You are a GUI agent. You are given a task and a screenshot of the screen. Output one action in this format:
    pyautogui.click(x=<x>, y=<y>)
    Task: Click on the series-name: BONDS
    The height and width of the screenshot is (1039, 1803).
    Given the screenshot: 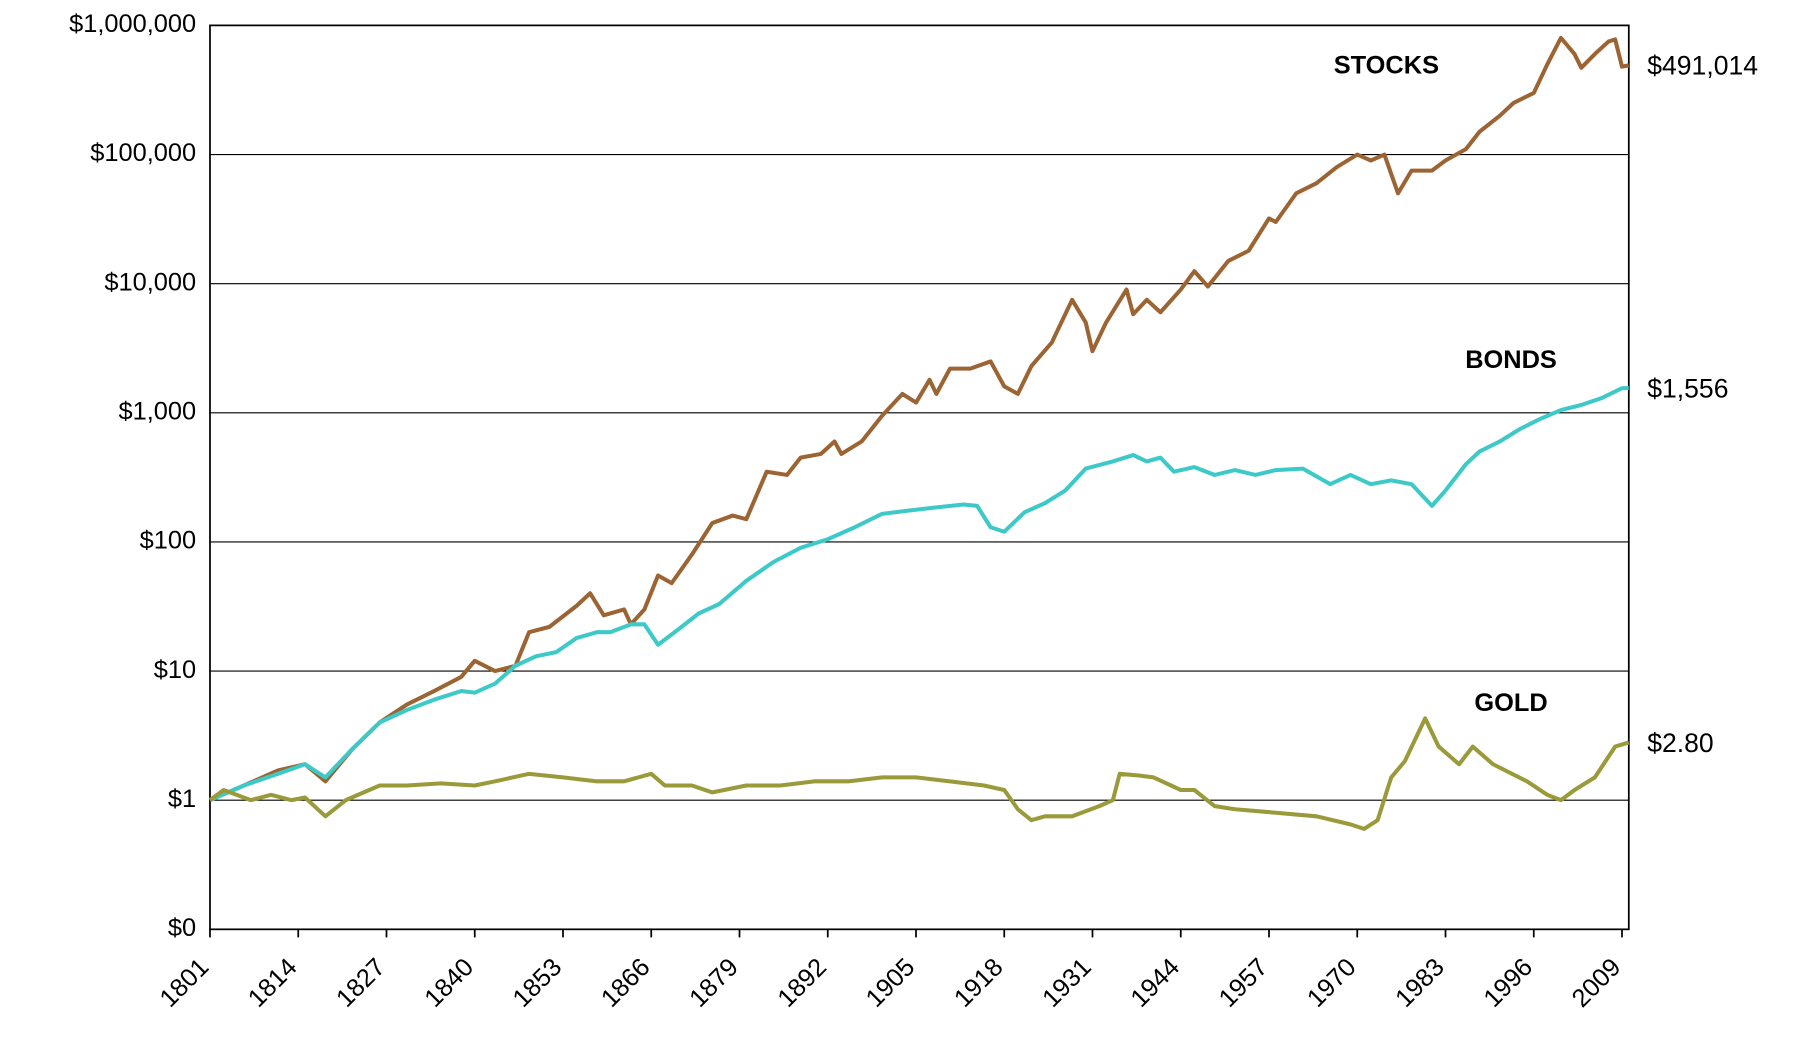 What is the action you would take?
    pyautogui.click(x=1511, y=360)
    